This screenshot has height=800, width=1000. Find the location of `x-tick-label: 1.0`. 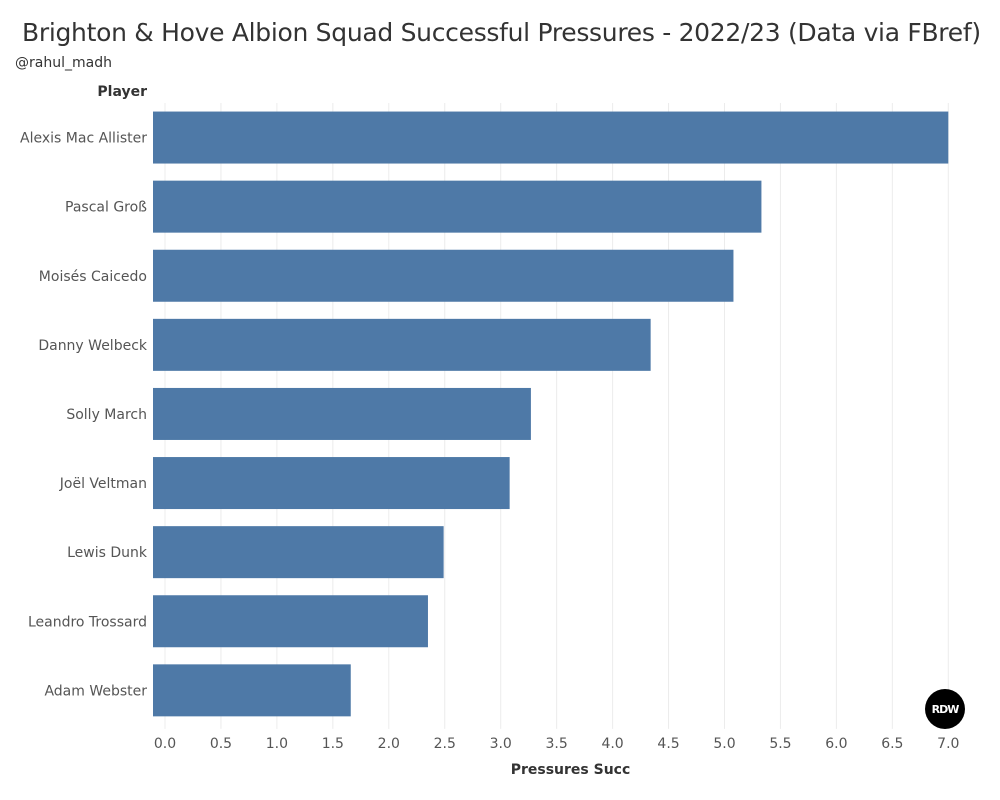

x-tick-label: 1.0 is located at coordinates (277, 744).